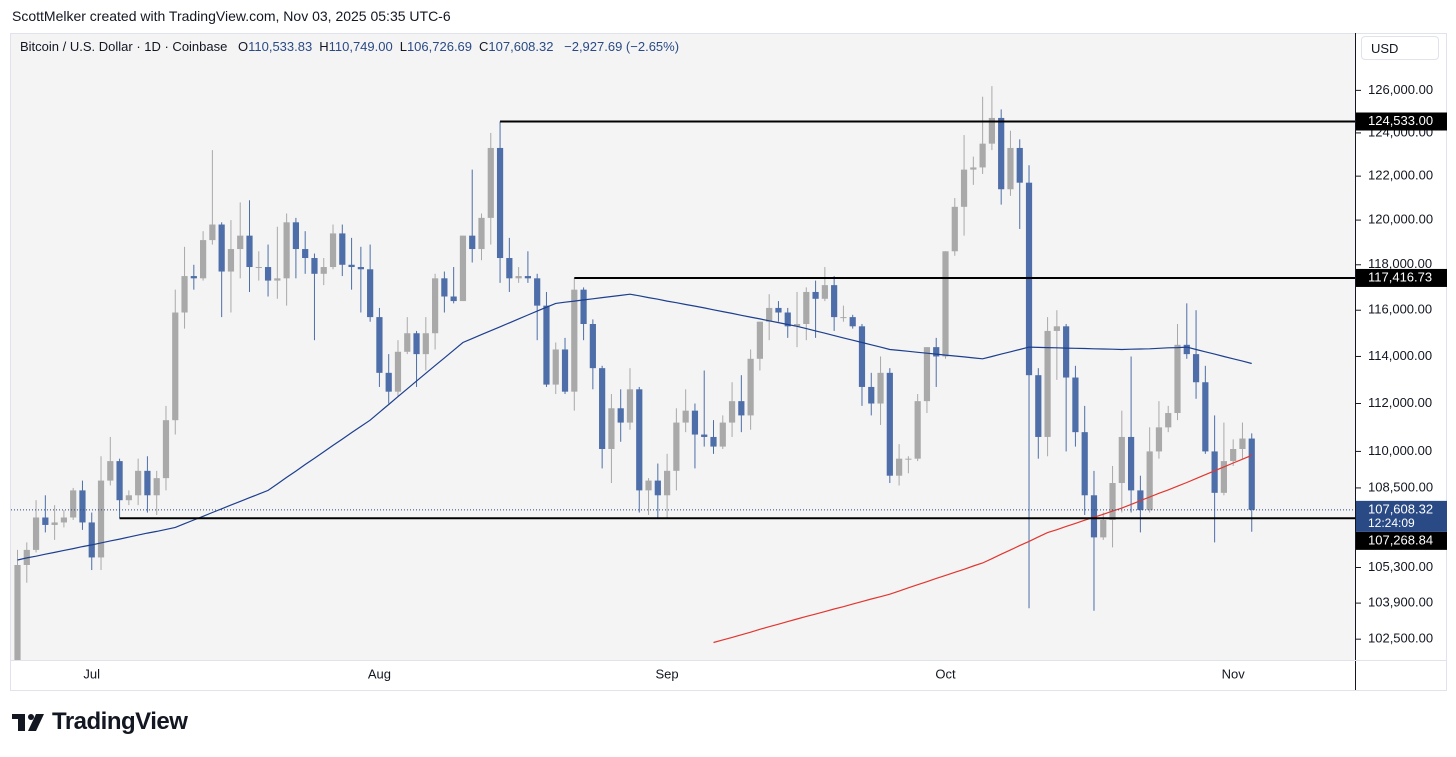 This screenshot has width=1456, height=757. I want to click on ohlc-key: O, so click(243, 46).